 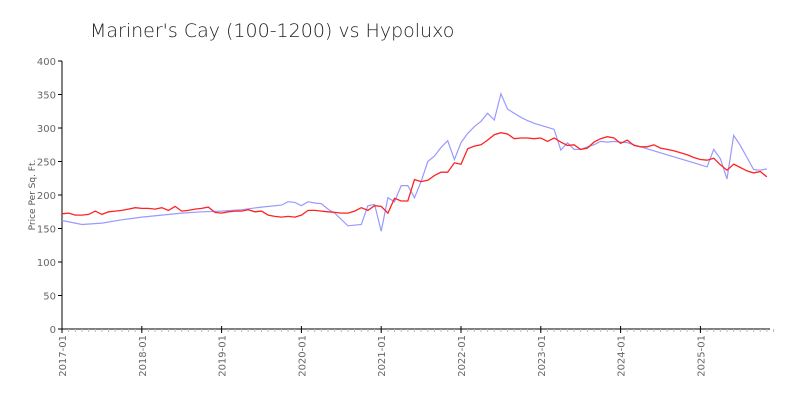 What do you see at coordinates (63, 356) in the screenshot?
I see `x-tick-label: 2017-01` at bounding box center [63, 356].